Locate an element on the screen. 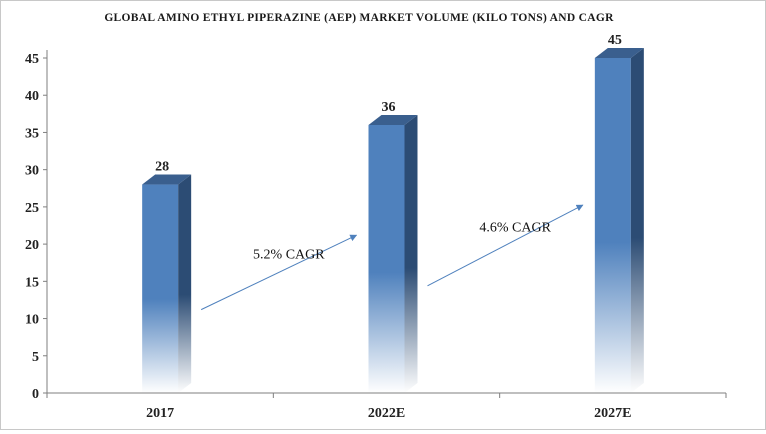 The width and height of the screenshot is (766, 434). y-tick-label: 45 is located at coordinates (32, 59).